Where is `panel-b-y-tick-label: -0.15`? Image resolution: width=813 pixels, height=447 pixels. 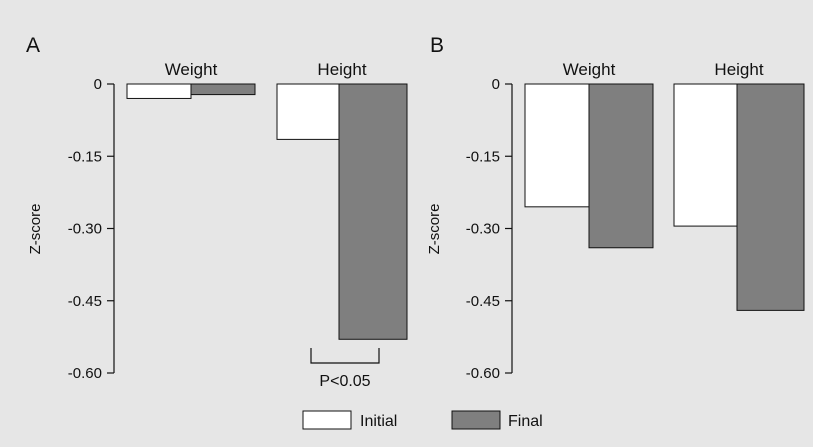
panel-b-y-tick-label: -0.15 is located at coordinates (483, 156).